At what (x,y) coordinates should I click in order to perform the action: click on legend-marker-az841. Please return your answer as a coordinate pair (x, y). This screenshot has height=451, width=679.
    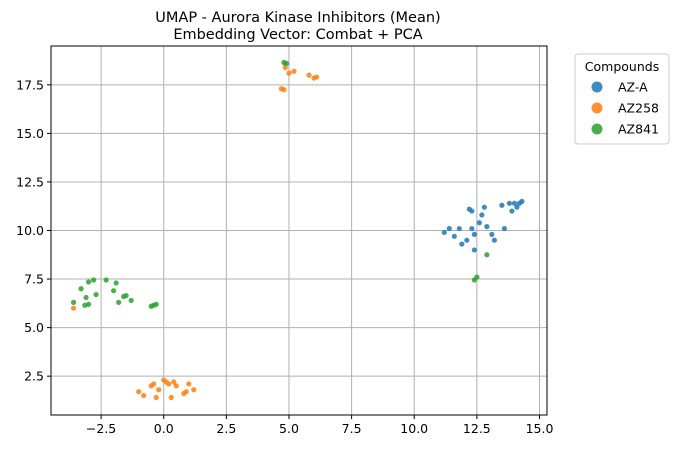
    Looking at the image, I should click on (597, 129).